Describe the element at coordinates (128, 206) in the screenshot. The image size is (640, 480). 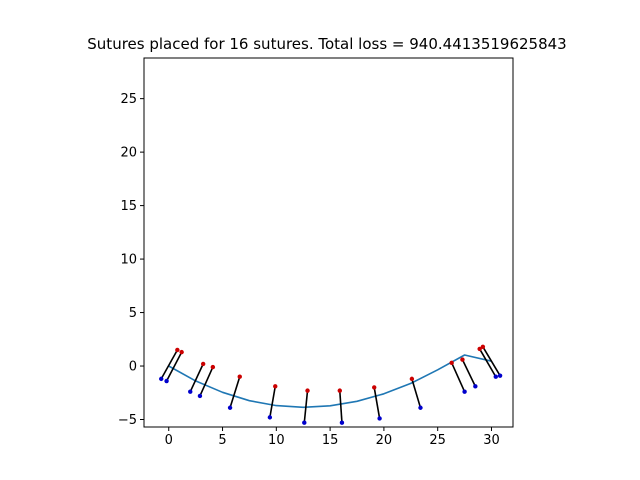
I see `y-tick-label: 15` at that location.